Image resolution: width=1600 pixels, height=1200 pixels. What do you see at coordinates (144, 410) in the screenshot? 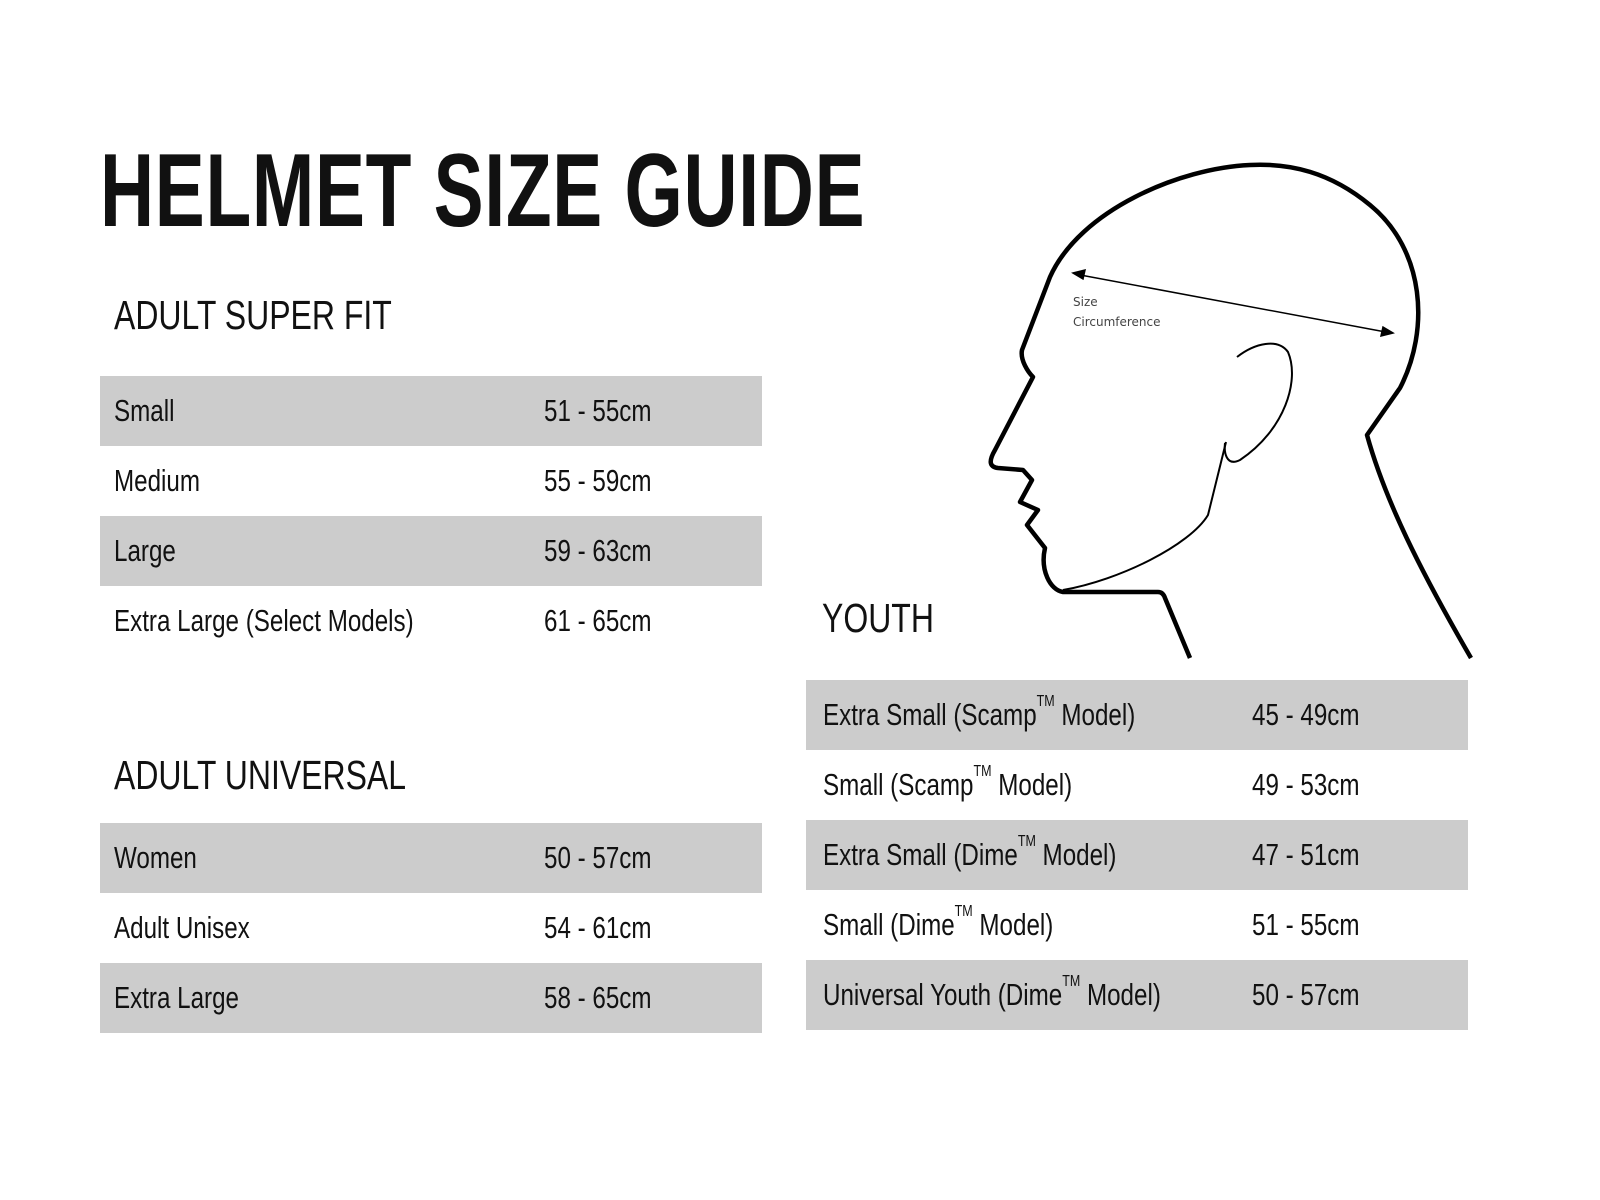
I see `size-label: Small` at bounding box center [144, 410].